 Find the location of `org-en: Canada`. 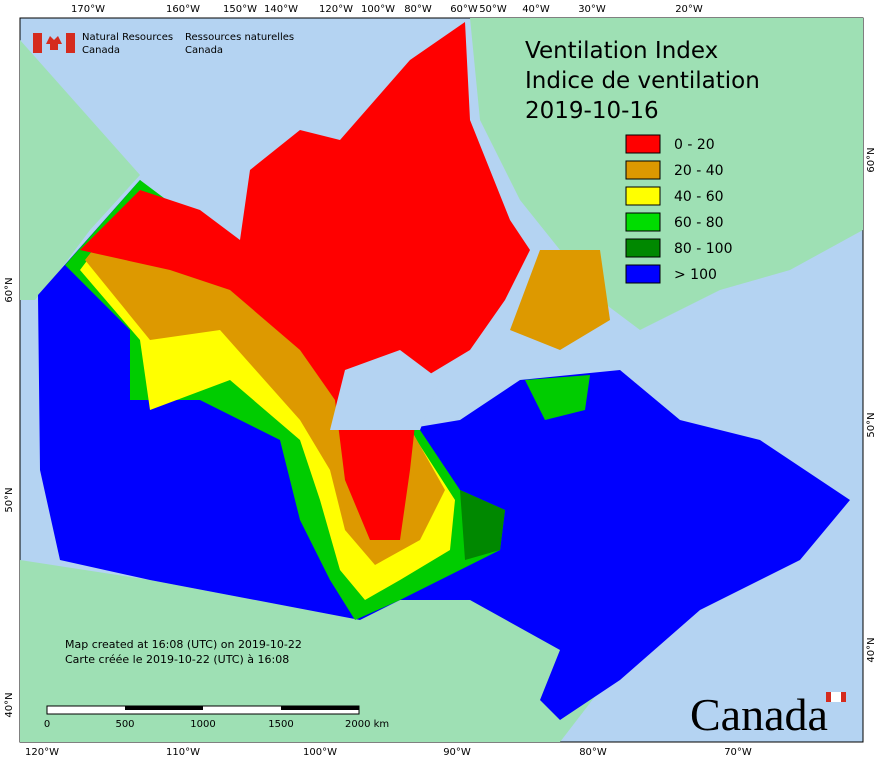

org-en: Canada is located at coordinates (101, 50).